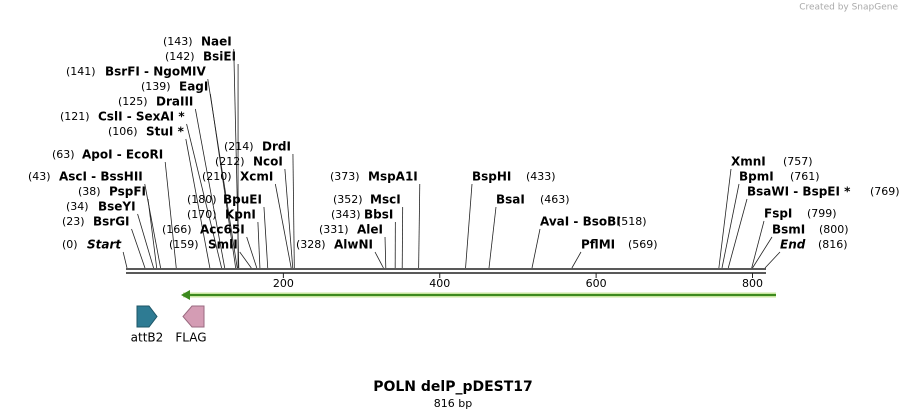  I want to click on flag-arrow, so click(193, 316).